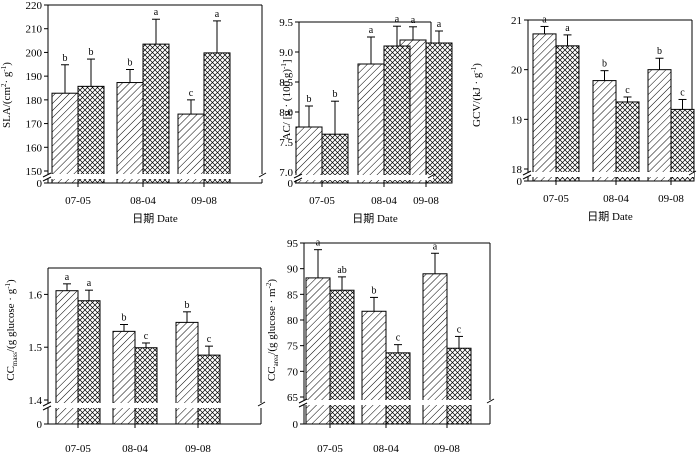 This screenshot has width=700, height=461. Describe the element at coordinates (293, 321) in the screenshot. I see `y-tick-label: 80` at that location.